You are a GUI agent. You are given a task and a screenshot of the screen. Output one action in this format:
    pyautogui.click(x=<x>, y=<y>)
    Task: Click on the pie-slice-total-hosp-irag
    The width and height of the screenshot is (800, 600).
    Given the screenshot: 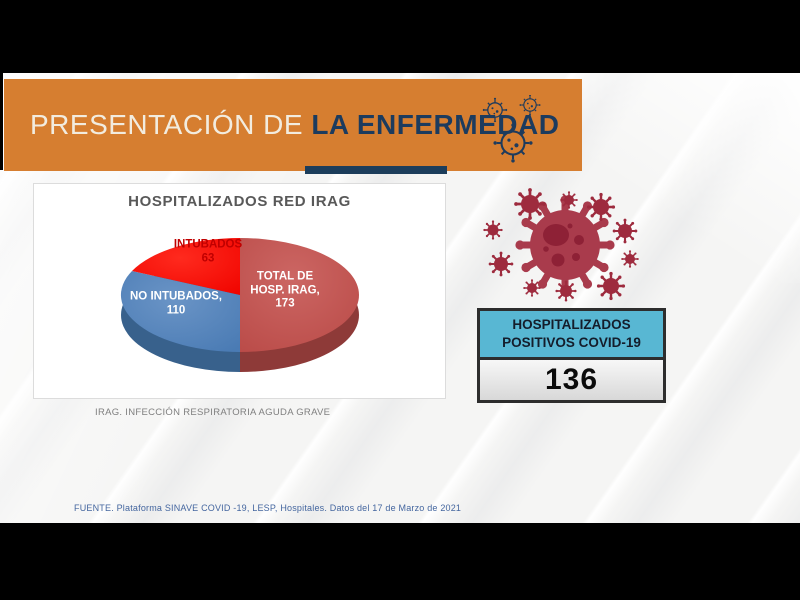 What is the action you would take?
    pyautogui.click(x=299, y=295)
    